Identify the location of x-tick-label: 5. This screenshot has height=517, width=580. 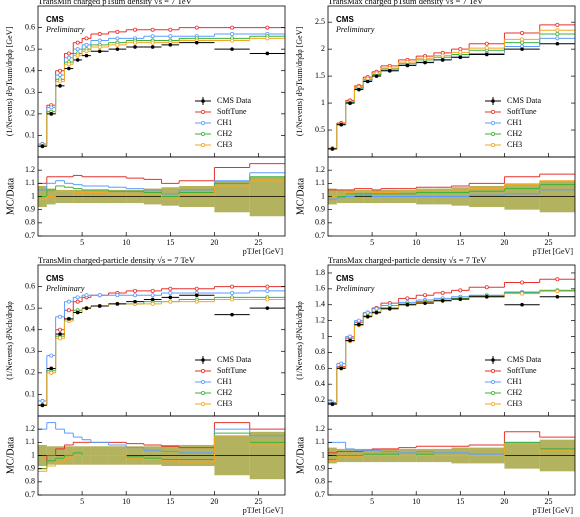
(372, 242).